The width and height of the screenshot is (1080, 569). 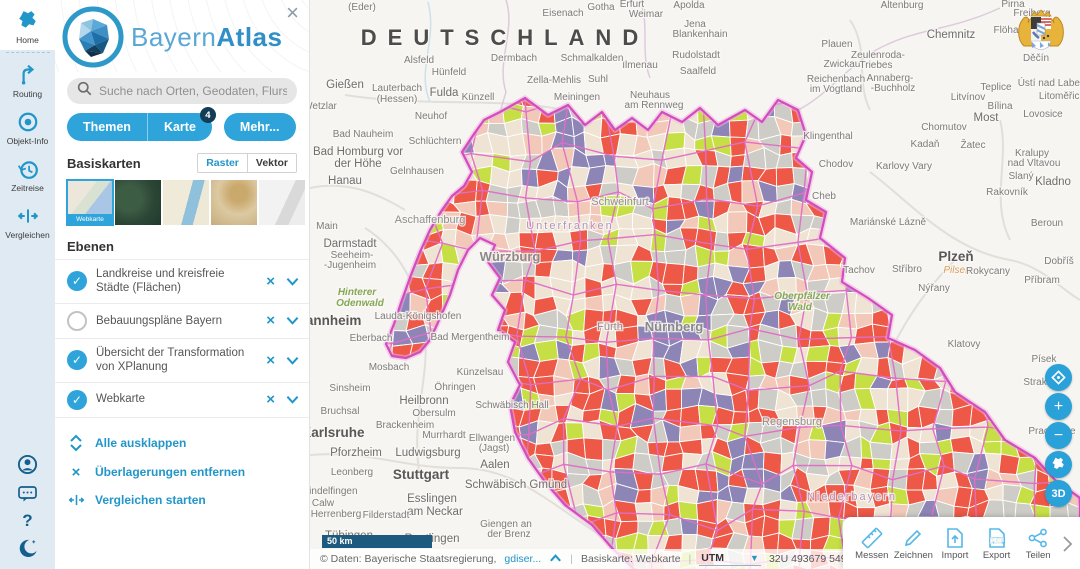 I want to click on zoom-out-button: −, so click(x=1058, y=435).